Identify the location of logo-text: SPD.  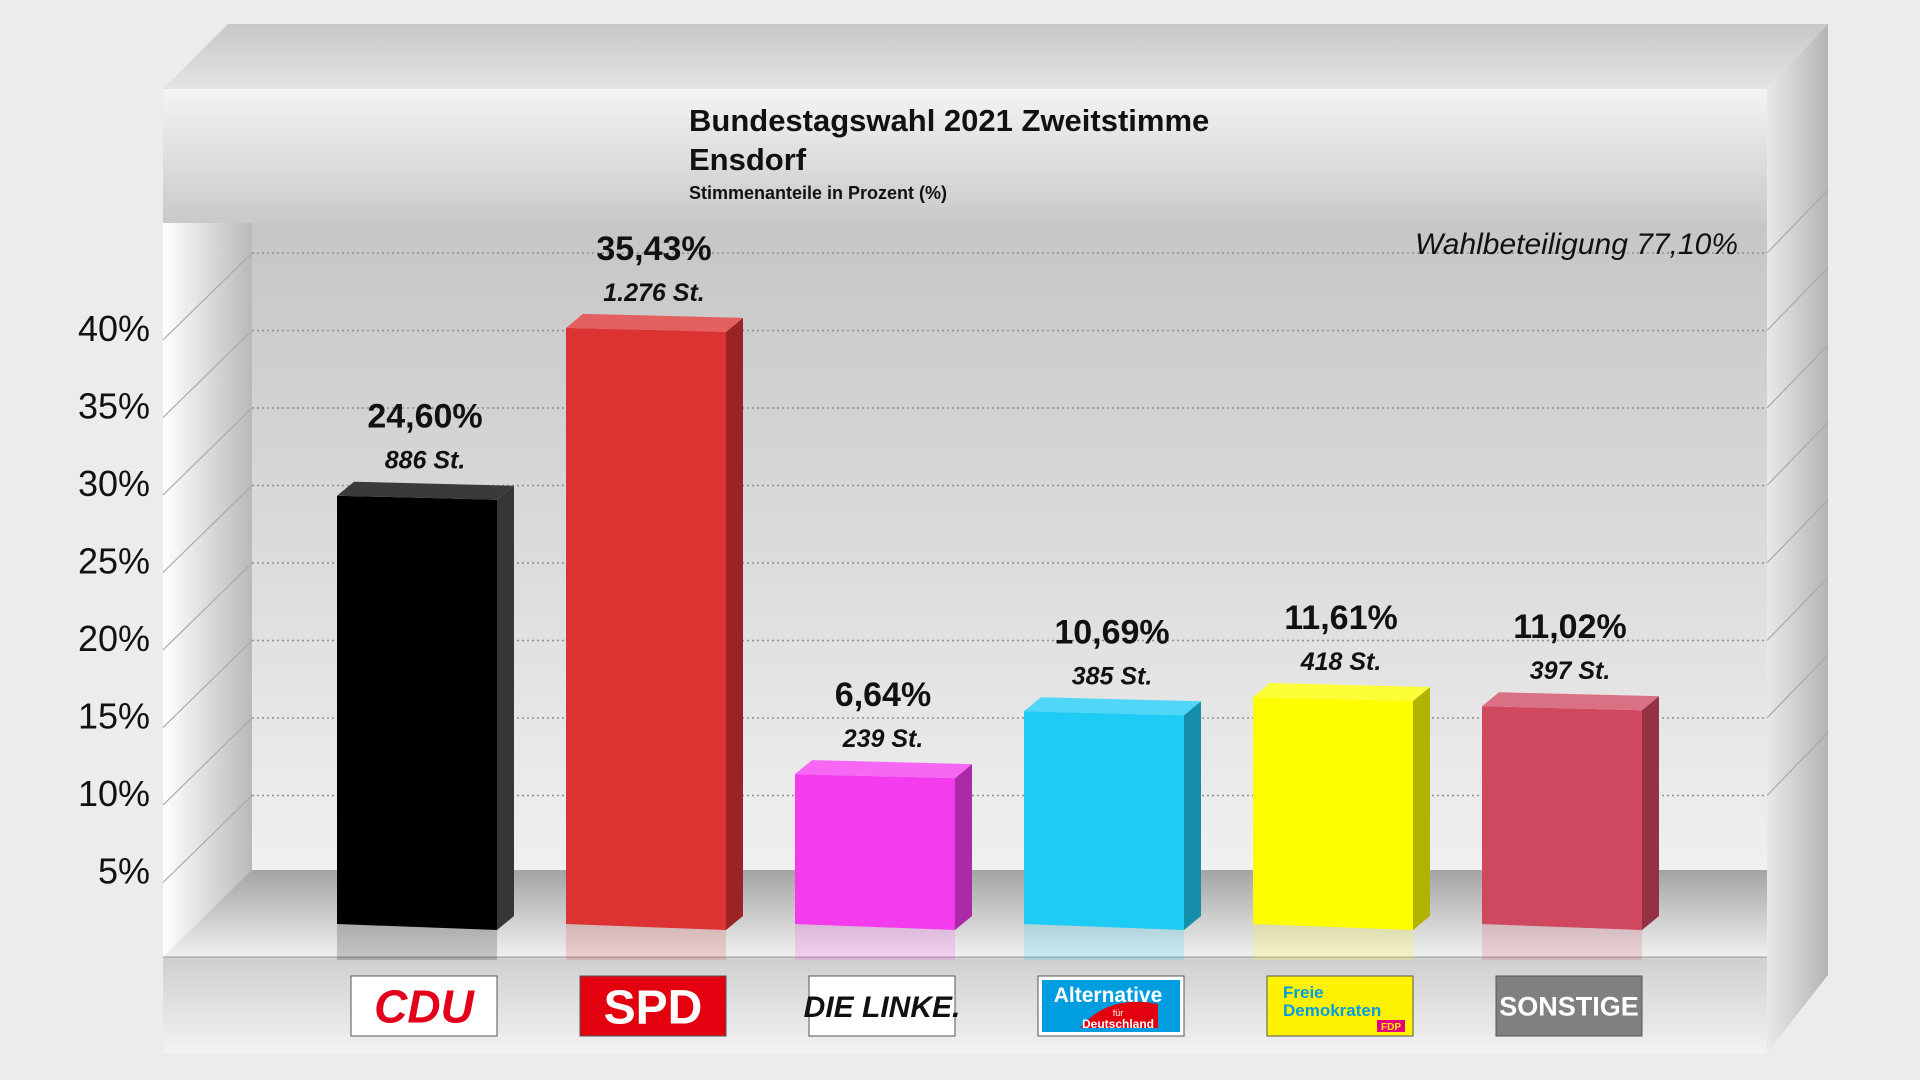
(653, 1007).